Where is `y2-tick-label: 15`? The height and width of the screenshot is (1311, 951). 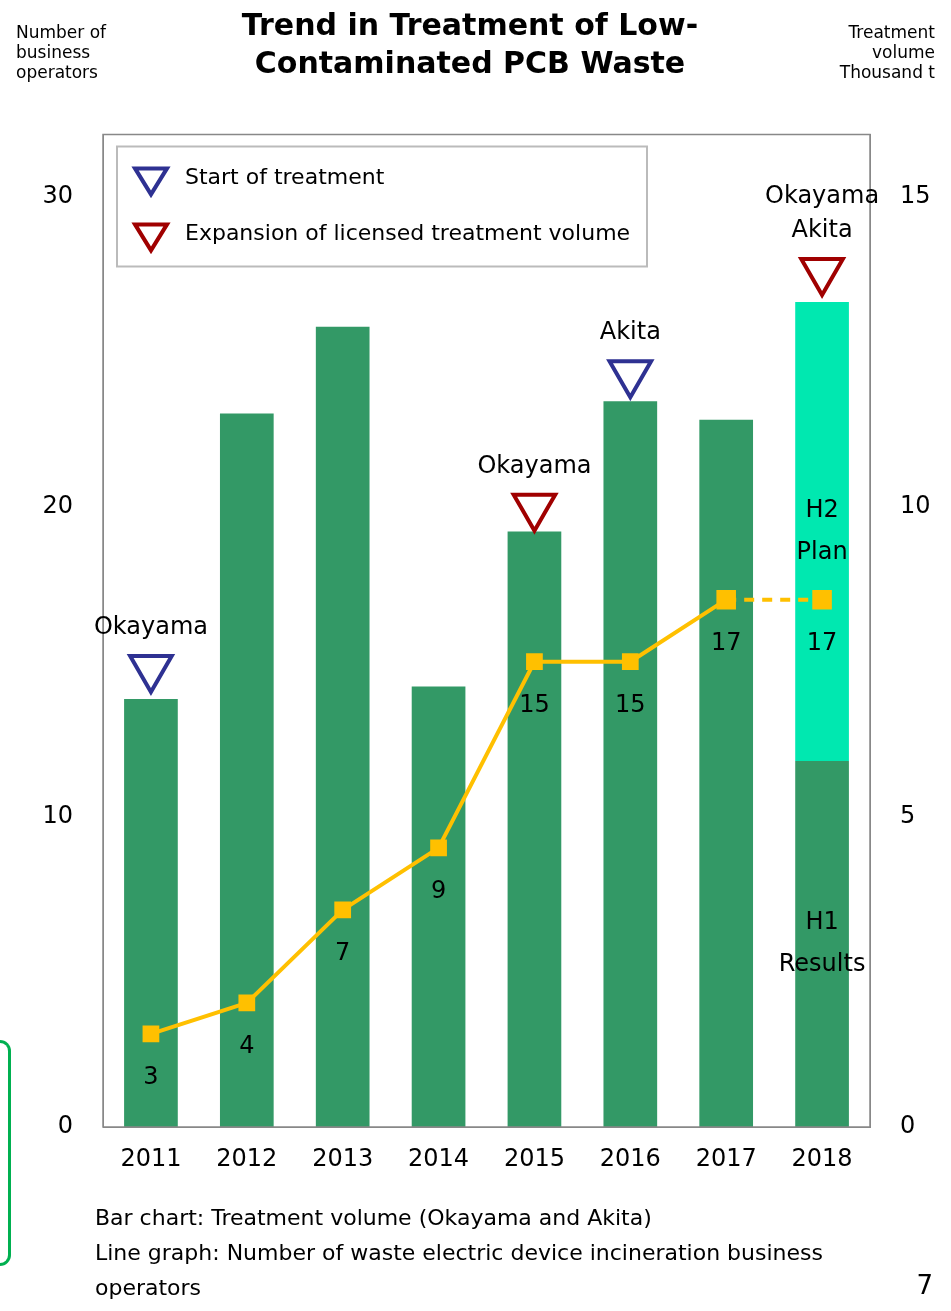 y2-tick-label: 15 is located at coordinates (915, 194).